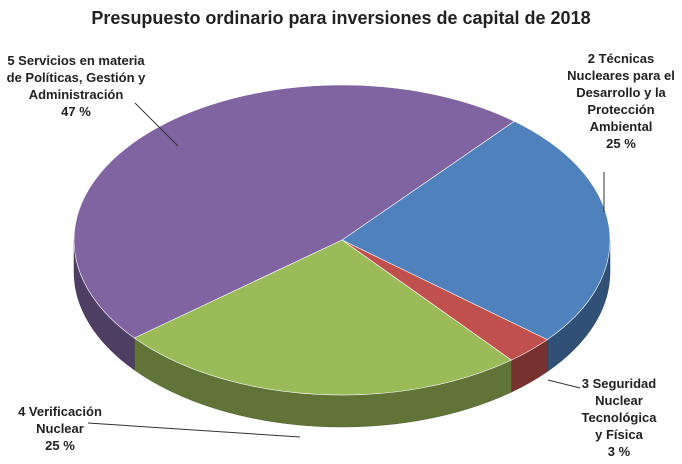  What do you see at coordinates (619, 409) in the screenshot?
I see `category-label: 3 Seguridad Nuclear Tecnológica y Física` at bounding box center [619, 409].